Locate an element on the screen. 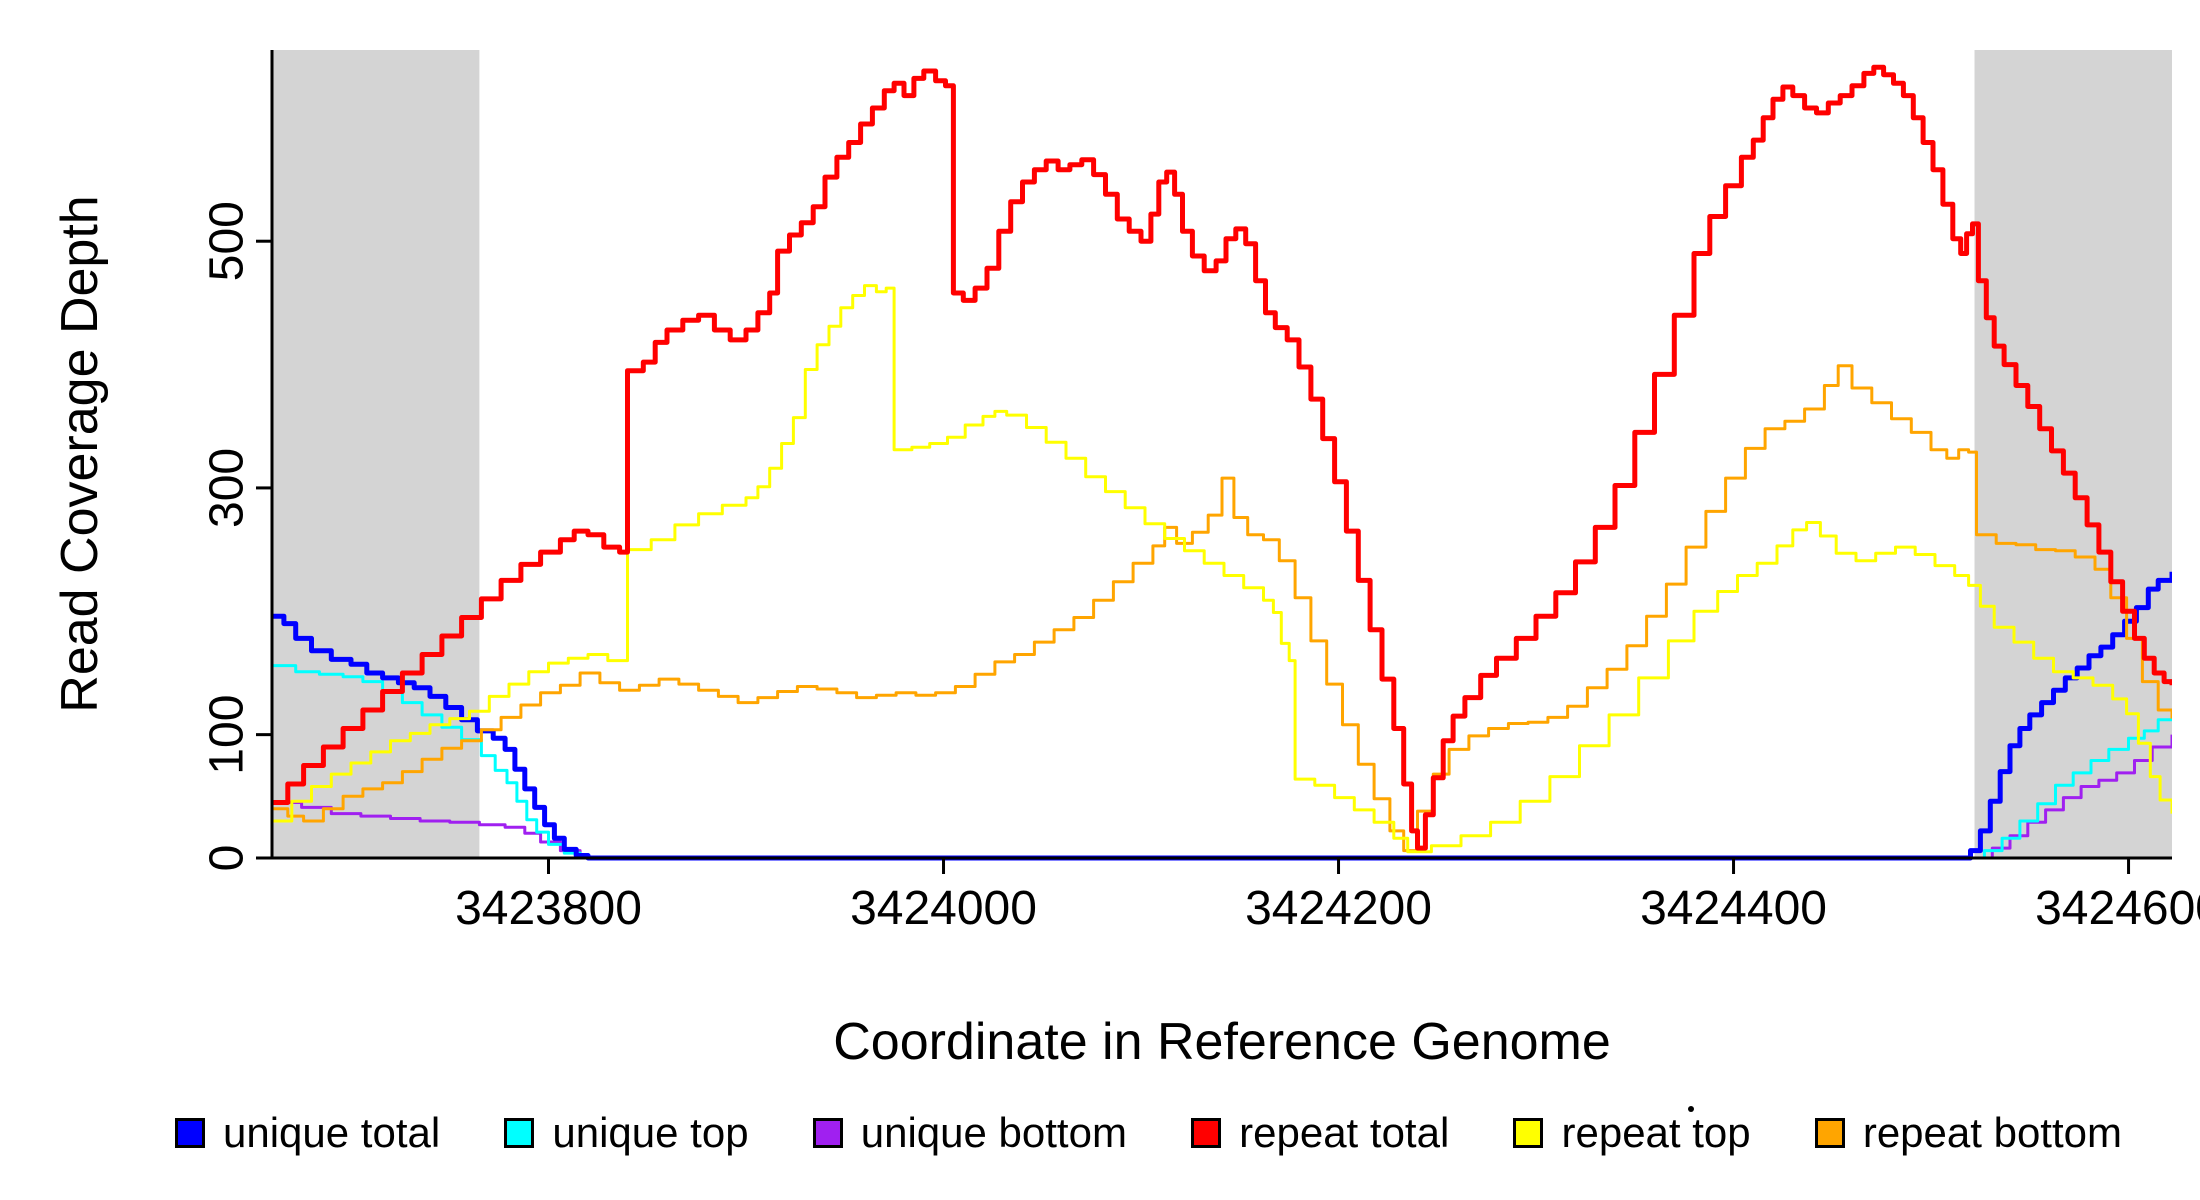 The image size is (2200, 1200). y-tick-label: 300 is located at coordinates (227, 488).